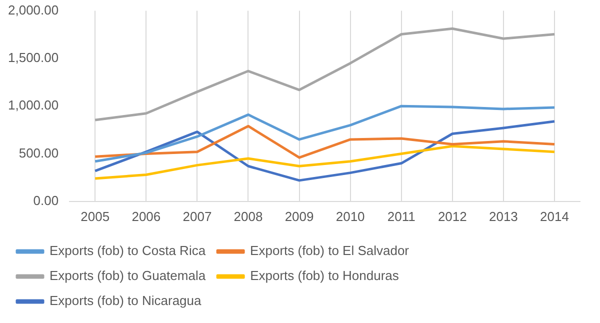  I want to click on legend-label: Exports (fob) to Honduras, so click(325, 276).